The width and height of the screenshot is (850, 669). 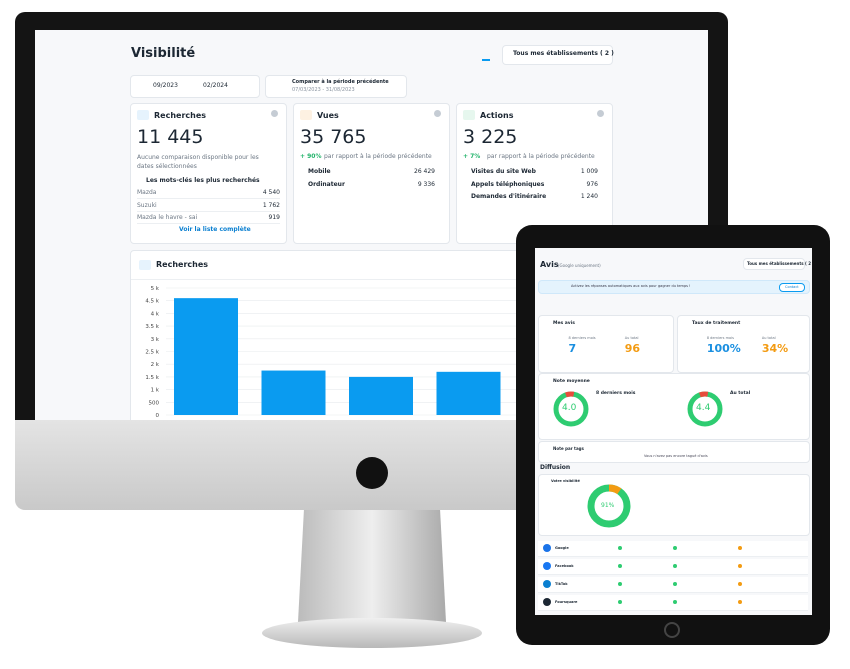 I want to click on date-range: 09/2023 02/2024, so click(x=195, y=86).